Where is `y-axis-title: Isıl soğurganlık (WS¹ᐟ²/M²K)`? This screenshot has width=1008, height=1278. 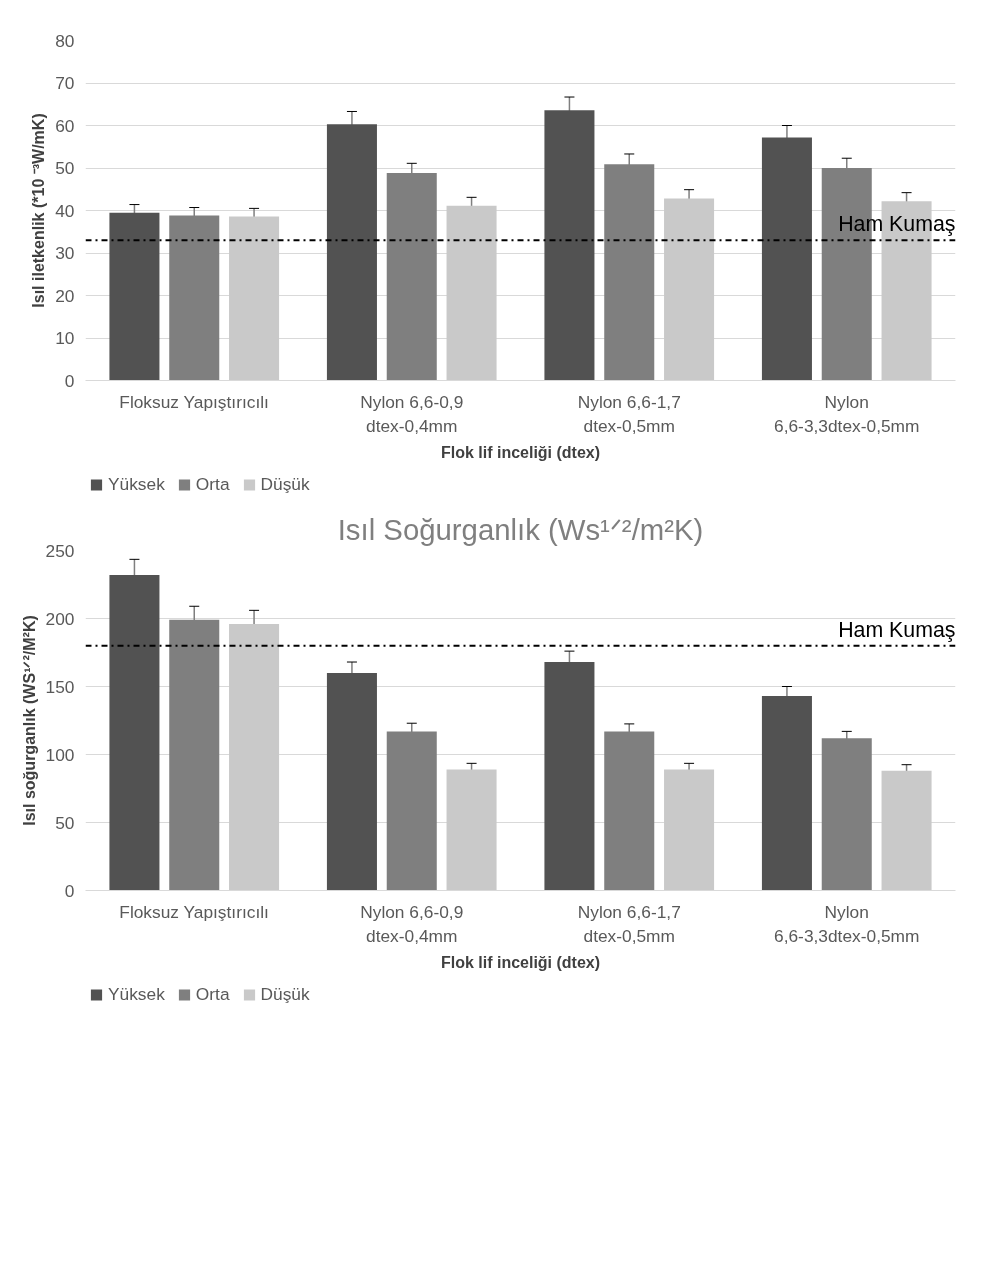
y-axis-title: Isıl soğurganlık (WS¹ᐟ²/M²K) is located at coordinates (29, 720).